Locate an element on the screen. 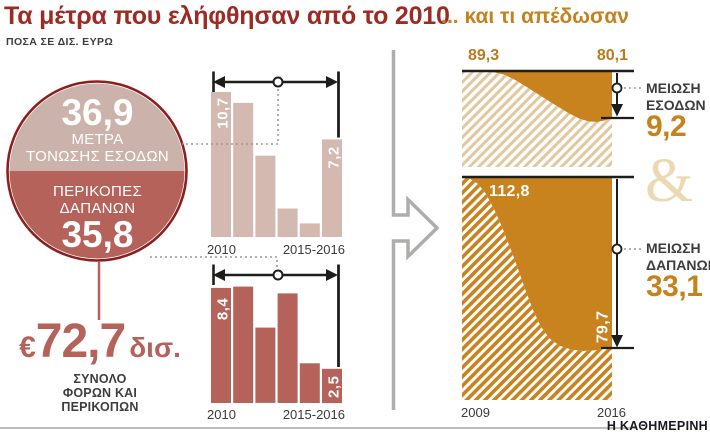 The image size is (710, 443). merge-arrow-icon is located at coordinates (415, 230).